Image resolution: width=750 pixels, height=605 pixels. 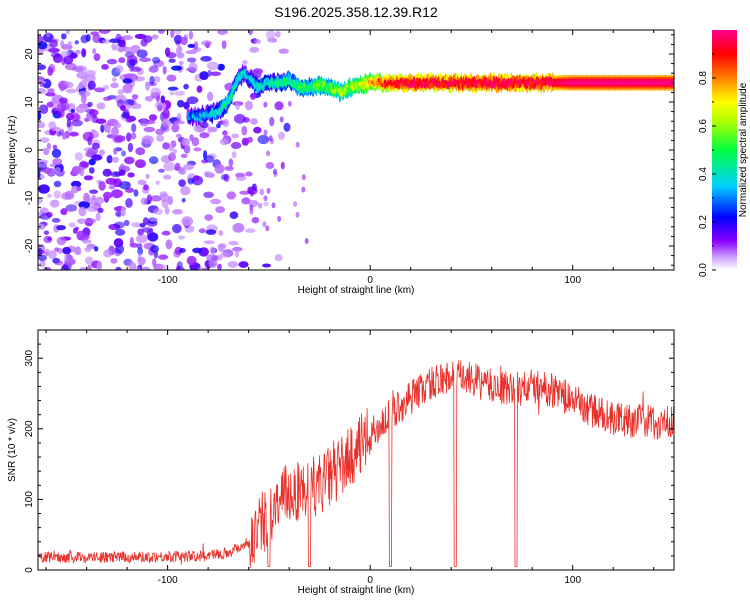 I want to click on y-tick-label: -20, so click(x=29, y=245).